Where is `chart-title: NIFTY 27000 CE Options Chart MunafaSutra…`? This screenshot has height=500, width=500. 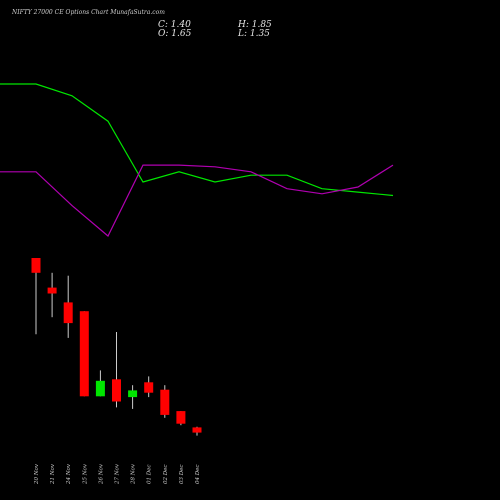
chart-title: NIFTY 27000 CE Options Chart MunafaSutra… is located at coordinates (88, 12).